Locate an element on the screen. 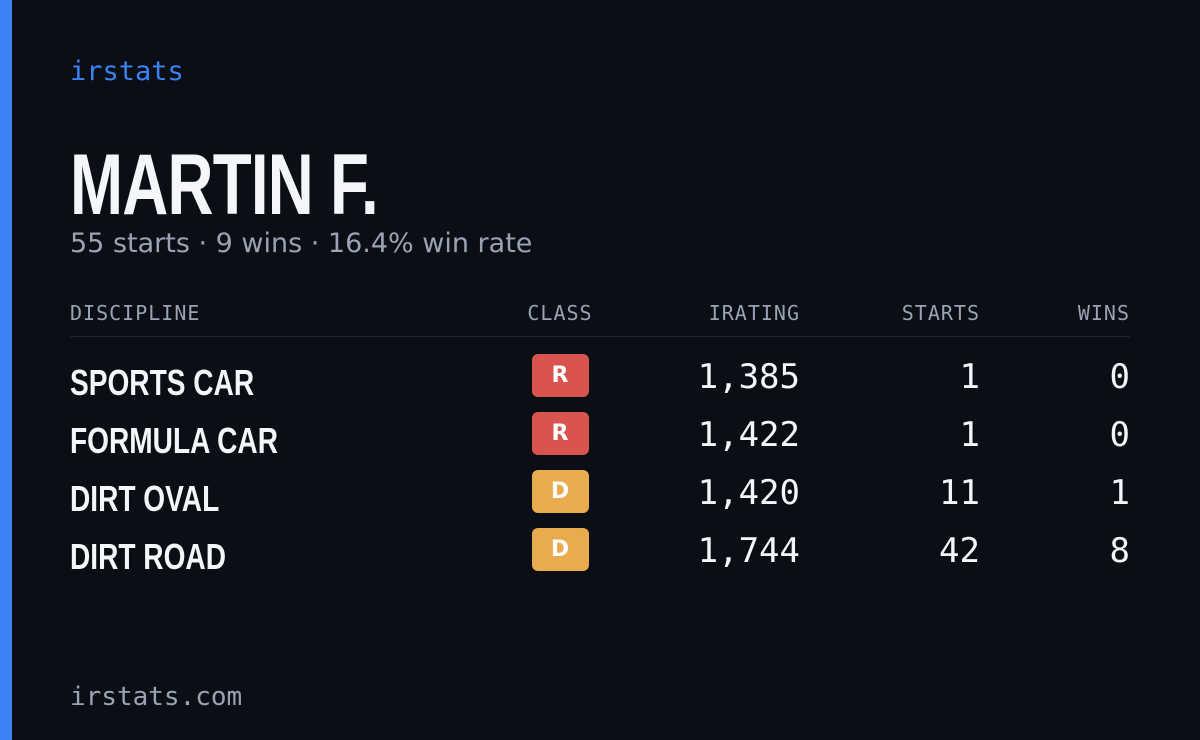  discipline: FORMULA CAR is located at coordinates (174, 440).